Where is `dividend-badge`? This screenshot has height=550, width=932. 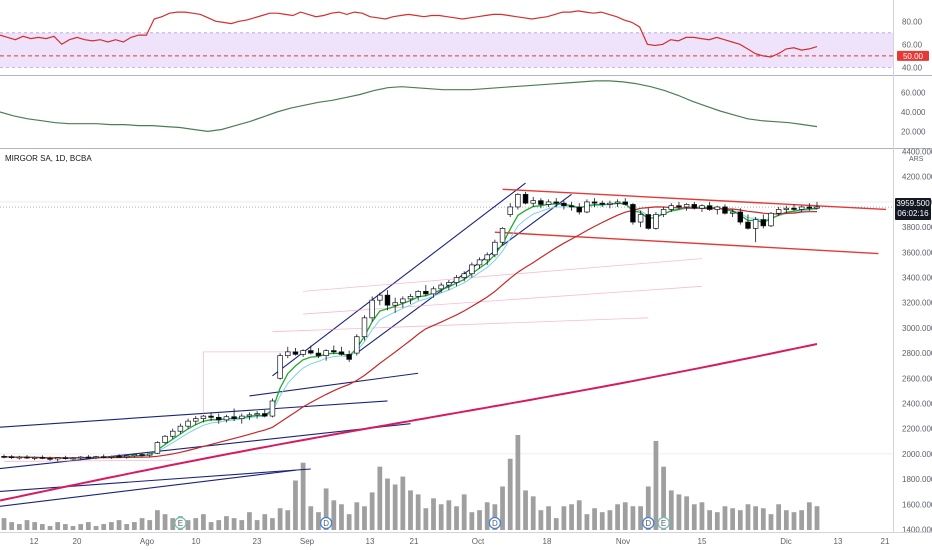 dividend-badge is located at coordinates (648, 523).